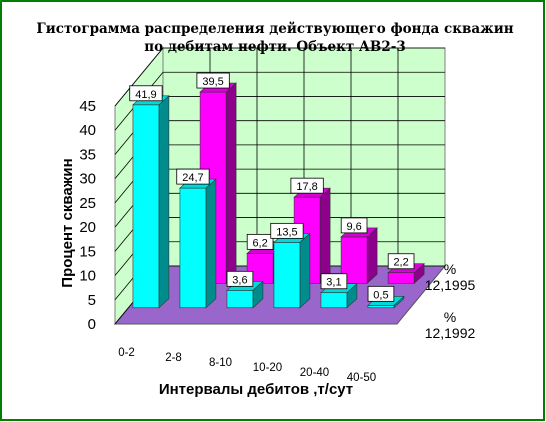  I want to click on bar-2-8-s1: 24,7, so click(196, 238).